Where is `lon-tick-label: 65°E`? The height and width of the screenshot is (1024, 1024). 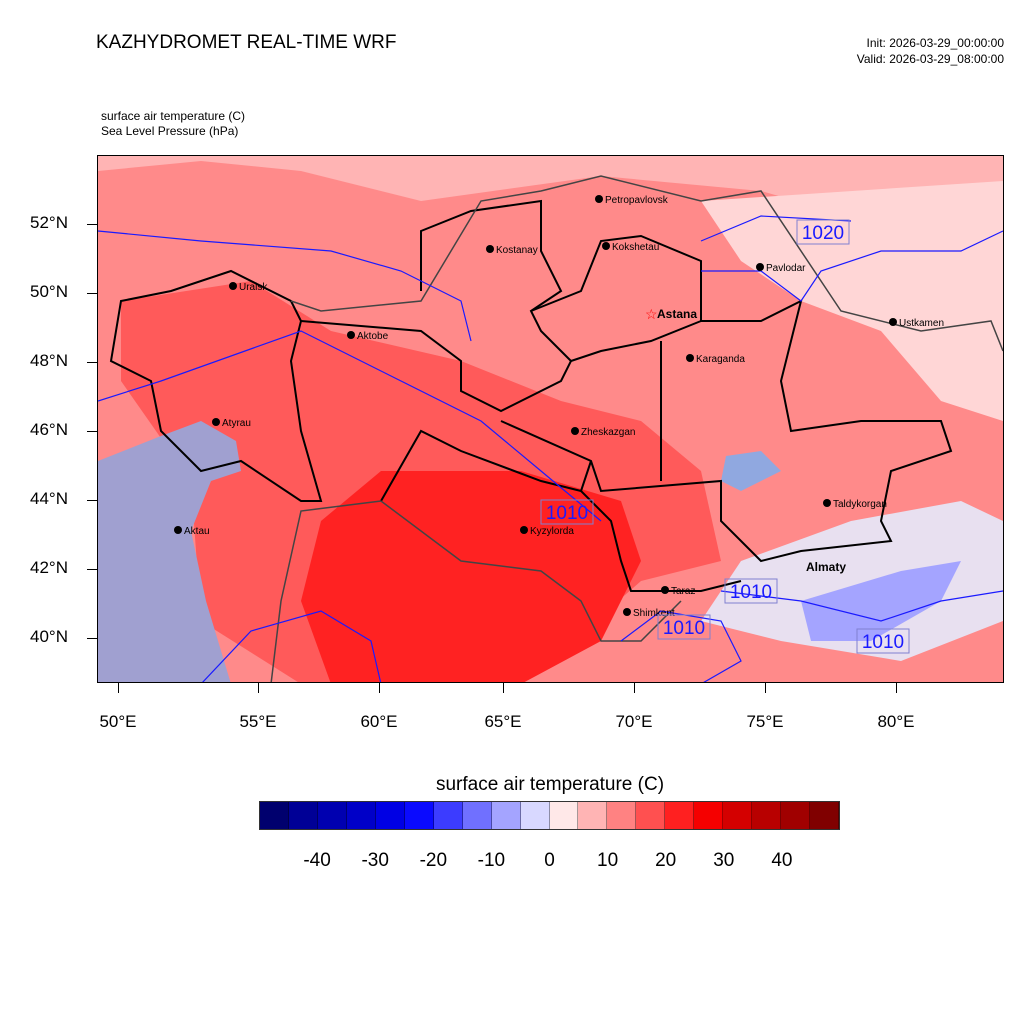
lon-tick-label: 65°E is located at coordinates (503, 721).